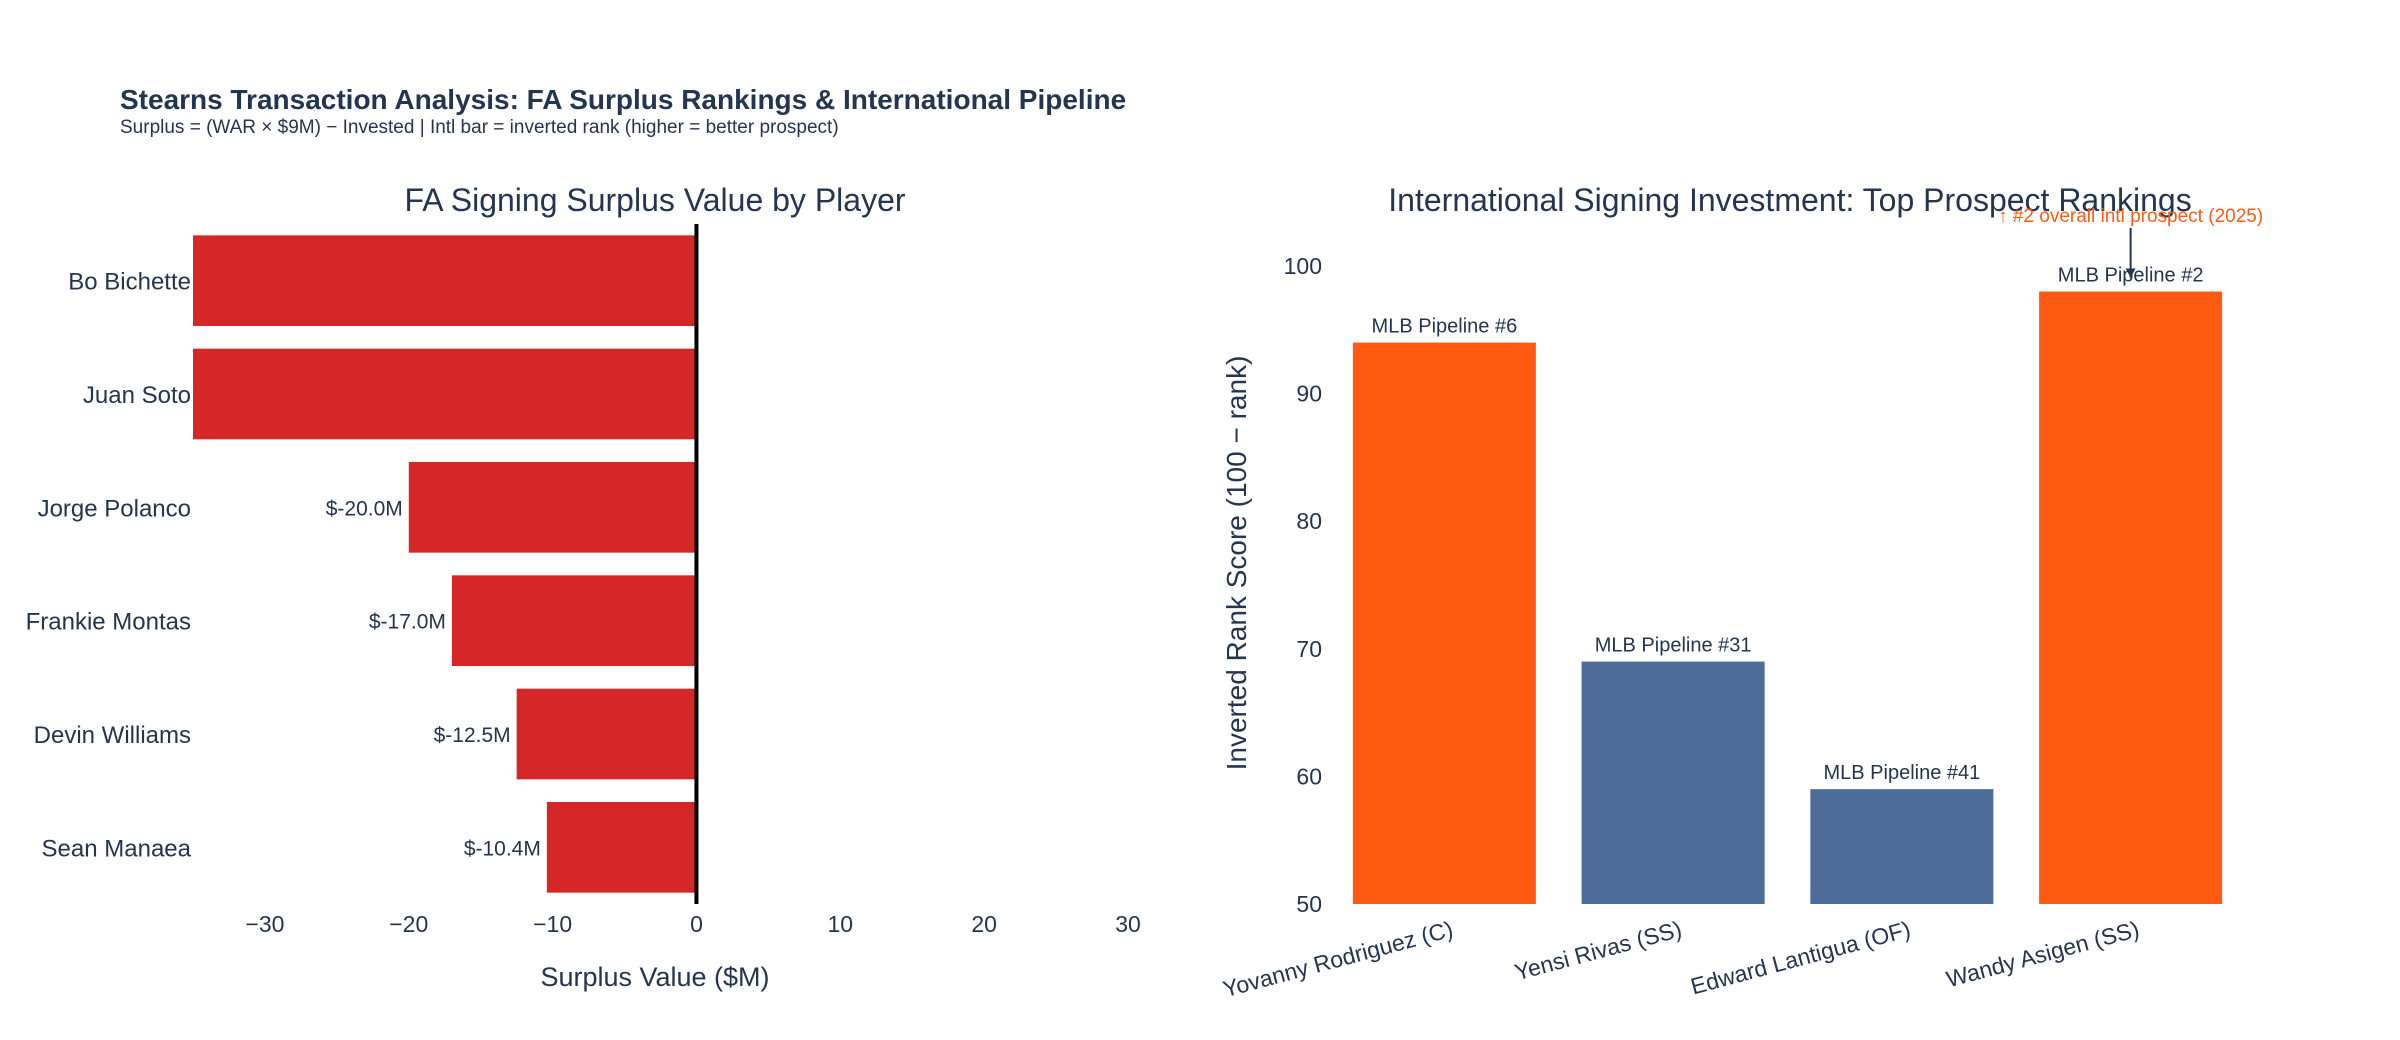  Describe the element at coordinates (1309, 776) in the screenshot. I see `y-tick-label: 60` at that location.